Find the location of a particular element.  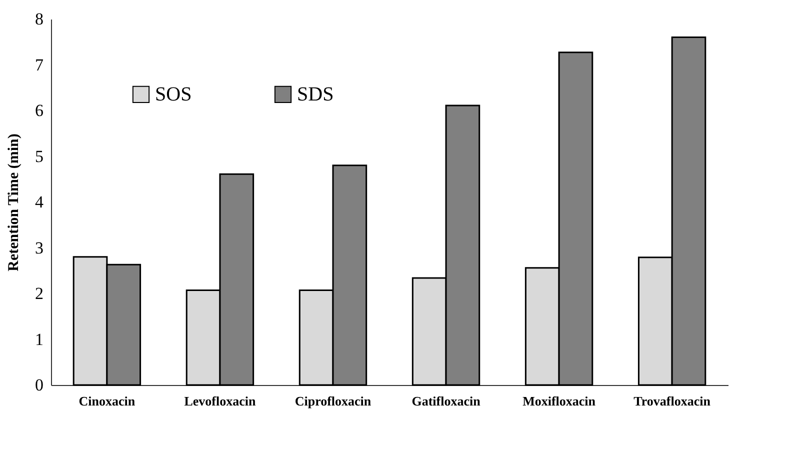

y-tick-label: 2 is located at coordinates (39, 293).